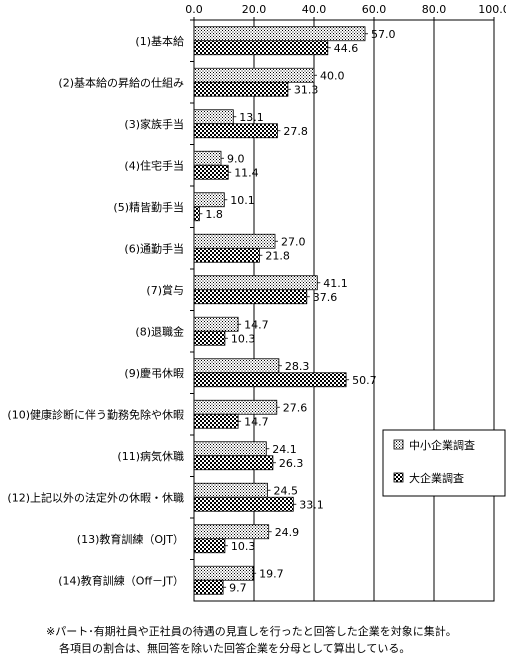 The width and height of the screenshot is (506, 658). What do you see at coordinates (154, 248) in the screenshot?
I see `category-label: (6)通勤手当` at bounding box center [154, 248].